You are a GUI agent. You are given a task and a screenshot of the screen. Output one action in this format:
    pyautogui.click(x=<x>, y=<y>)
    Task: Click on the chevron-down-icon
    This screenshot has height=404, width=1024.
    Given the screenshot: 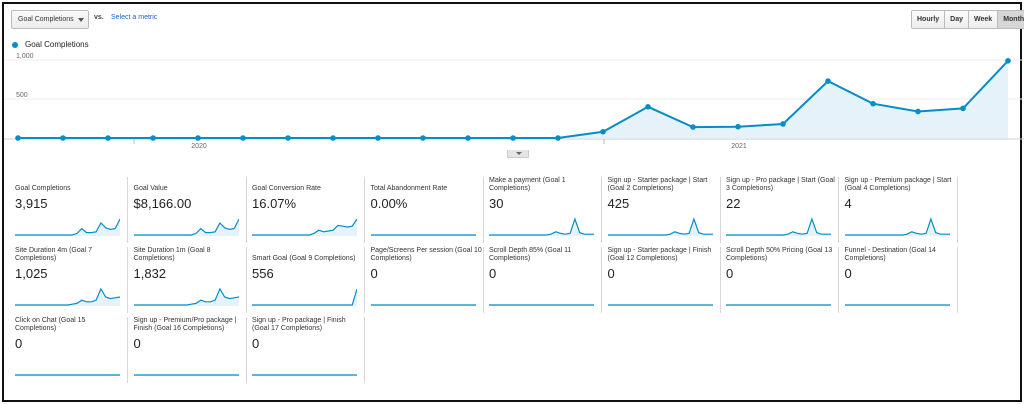 What is the action you would take?
    pyautogui.click(x=81, y=20)
    